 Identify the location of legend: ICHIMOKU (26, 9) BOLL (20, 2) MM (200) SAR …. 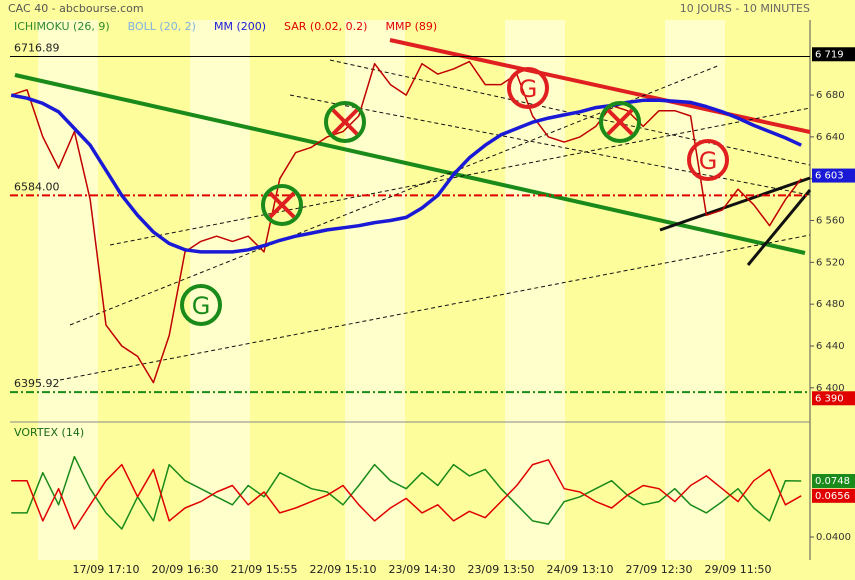
(225, 26).